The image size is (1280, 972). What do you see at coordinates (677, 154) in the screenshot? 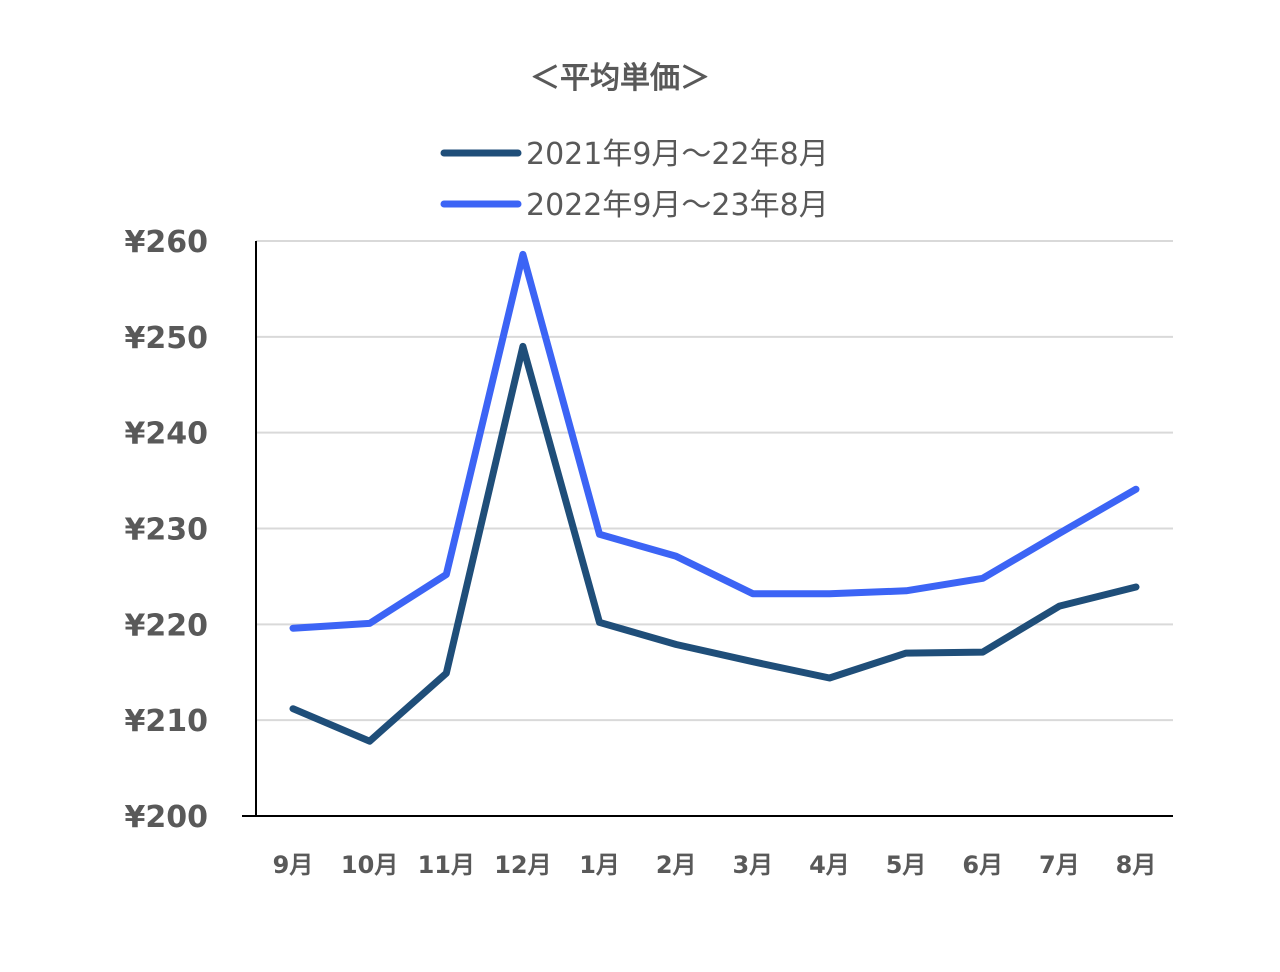
I see `legend-label-series-1: 2021年9月～22年8月` at bounding box center [677, 154].